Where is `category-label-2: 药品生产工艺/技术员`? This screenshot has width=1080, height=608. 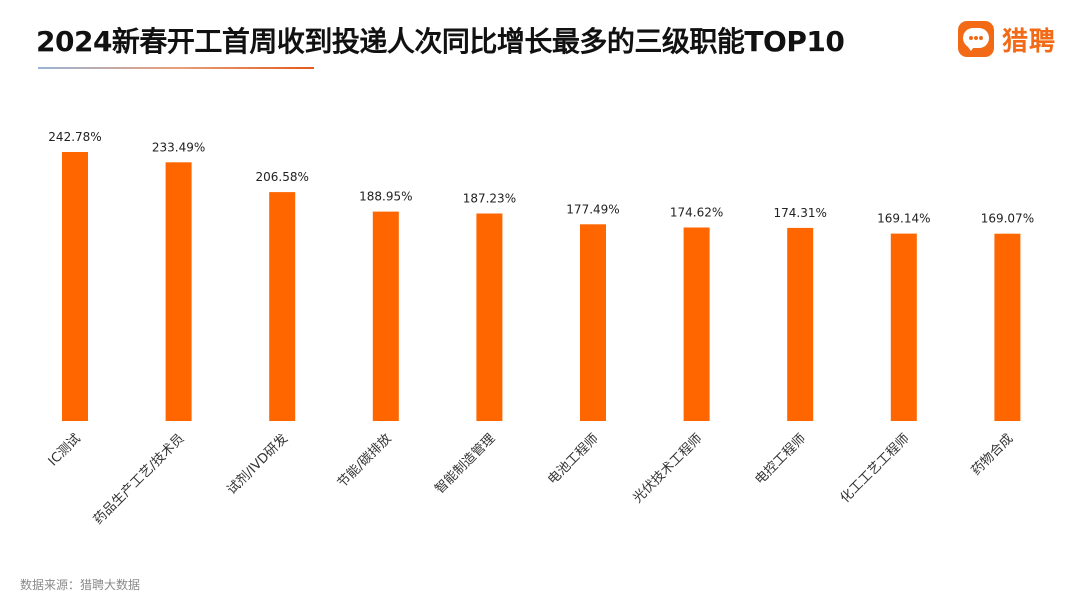 category-label-2: 药品生产工艺/技术员 is located at coordinates (139, 479).